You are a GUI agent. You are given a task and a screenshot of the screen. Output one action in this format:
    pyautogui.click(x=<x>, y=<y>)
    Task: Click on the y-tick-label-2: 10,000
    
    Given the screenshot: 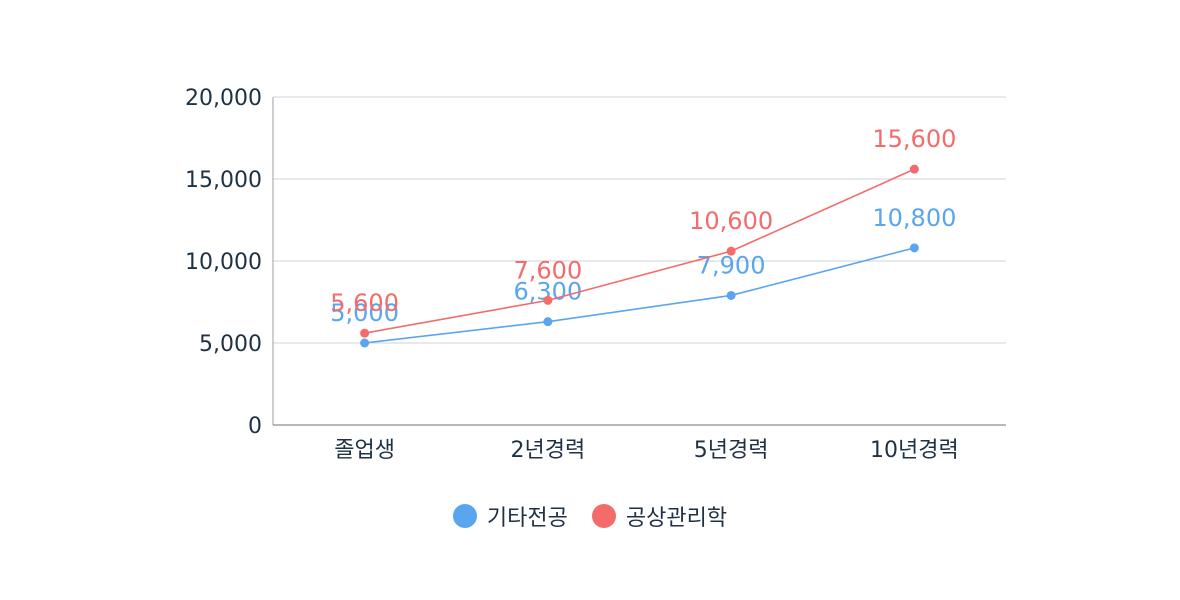 What is the action you would take?
    pyautogui.click(x=223, y=262)
    